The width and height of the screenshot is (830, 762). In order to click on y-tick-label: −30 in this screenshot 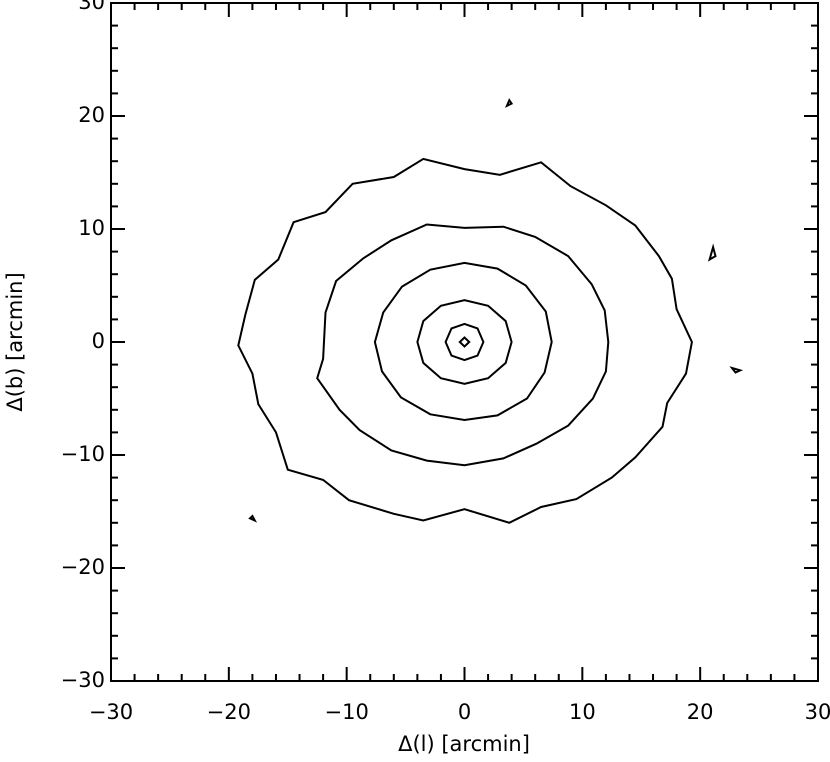, I will do `click(83, 680)`.